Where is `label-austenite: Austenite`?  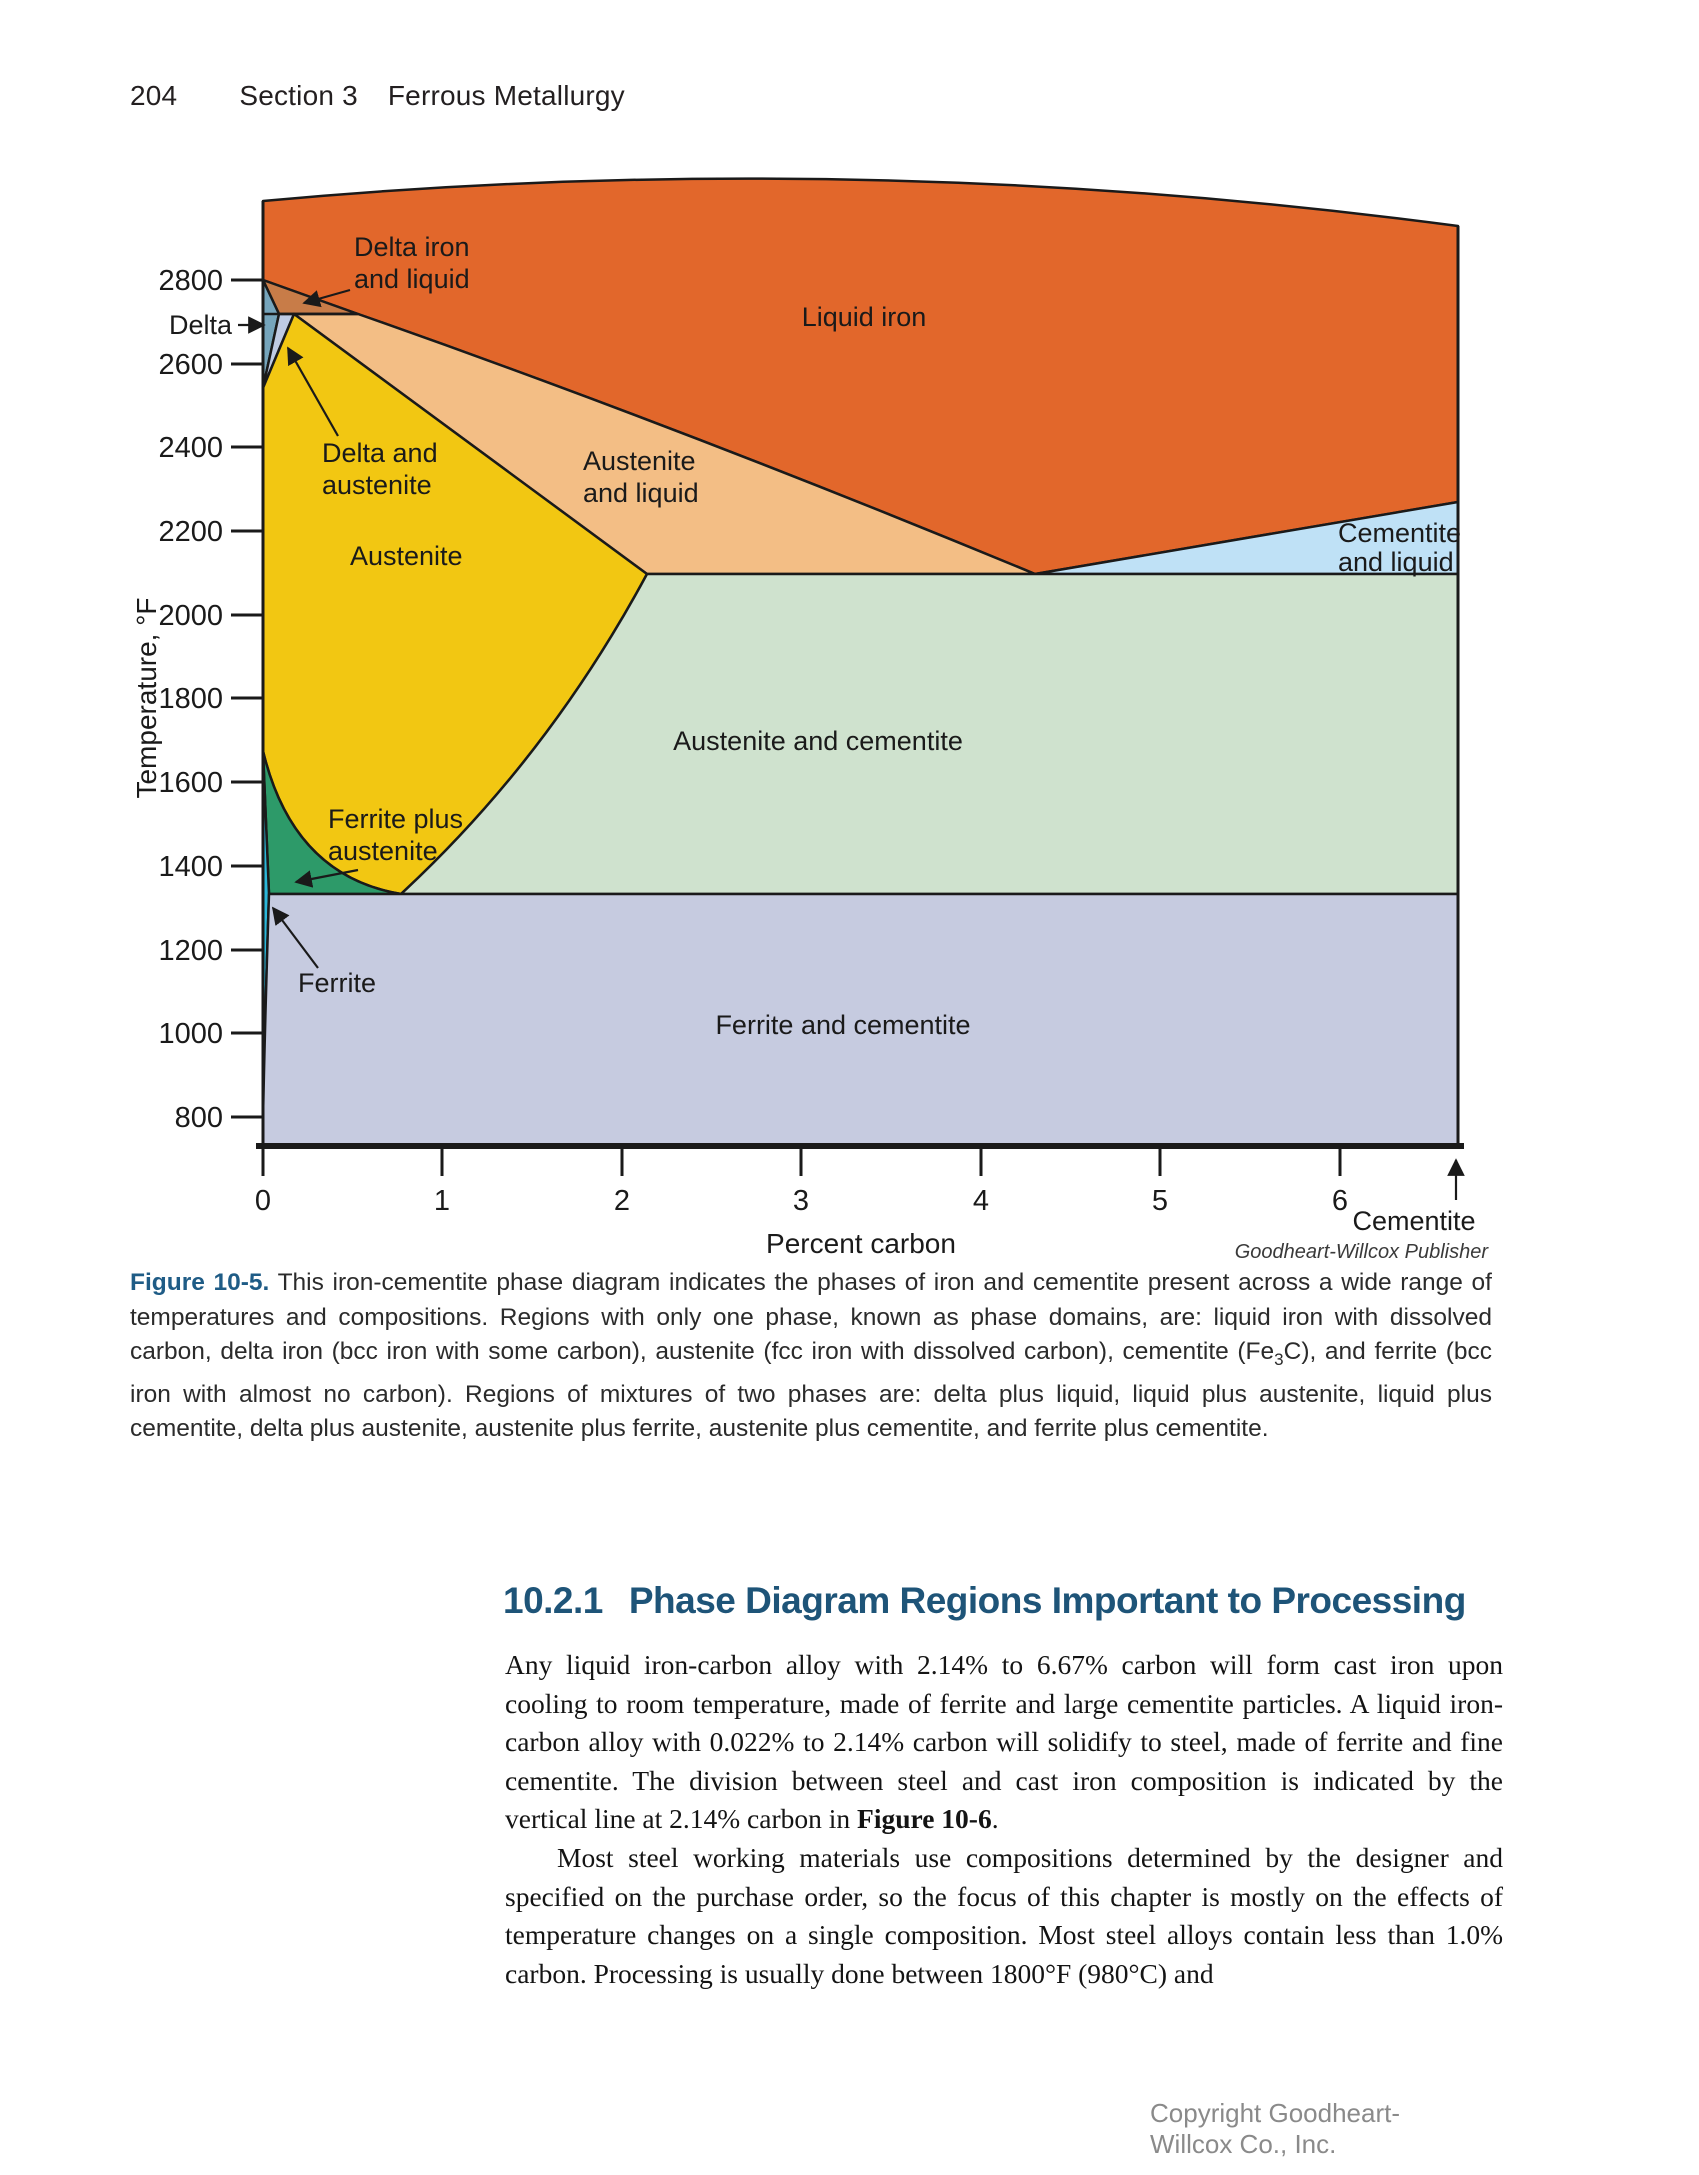
label-austenite: Austenite is located at coordinates (406, 556).